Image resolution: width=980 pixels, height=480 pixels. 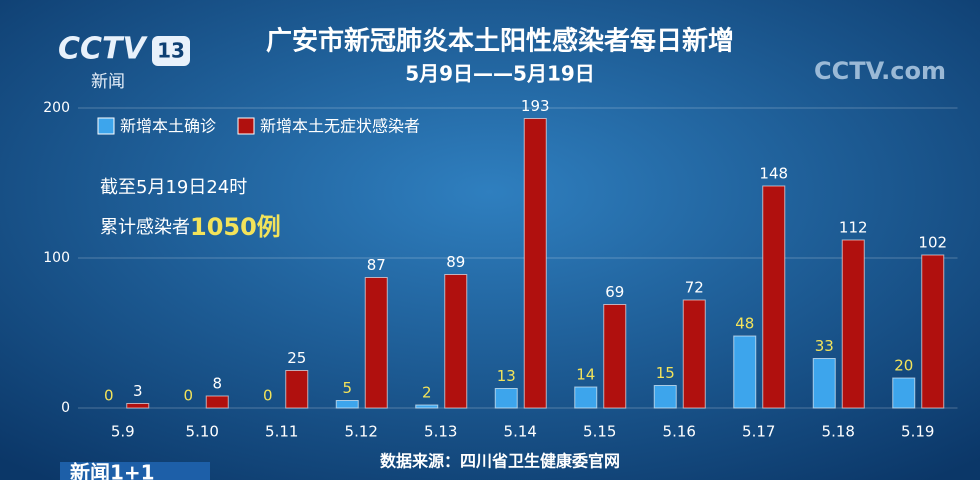 I want to click on value-label: 33, so click(x=824, y=346).